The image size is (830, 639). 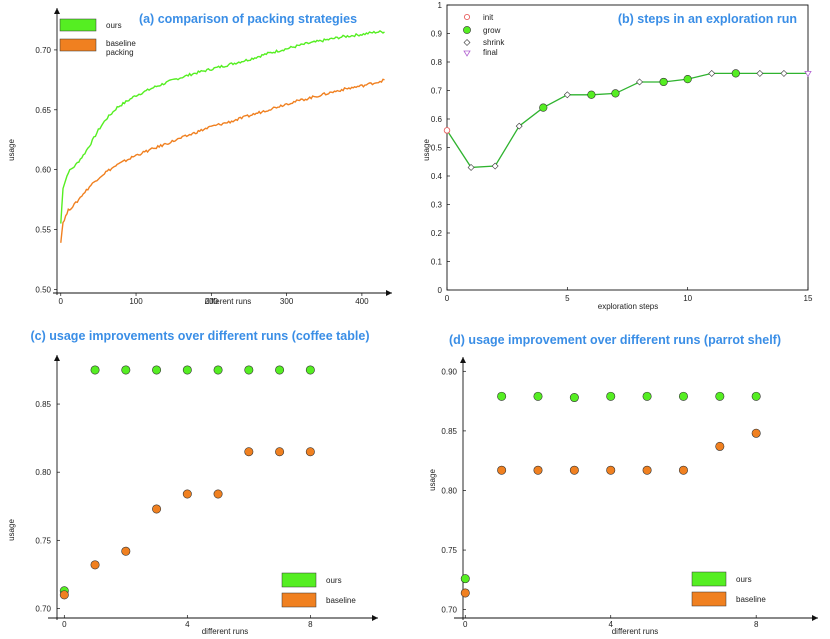 I want to click on chart-a-title: (a) comparison of packing strategies, so click(x=248, y=19).